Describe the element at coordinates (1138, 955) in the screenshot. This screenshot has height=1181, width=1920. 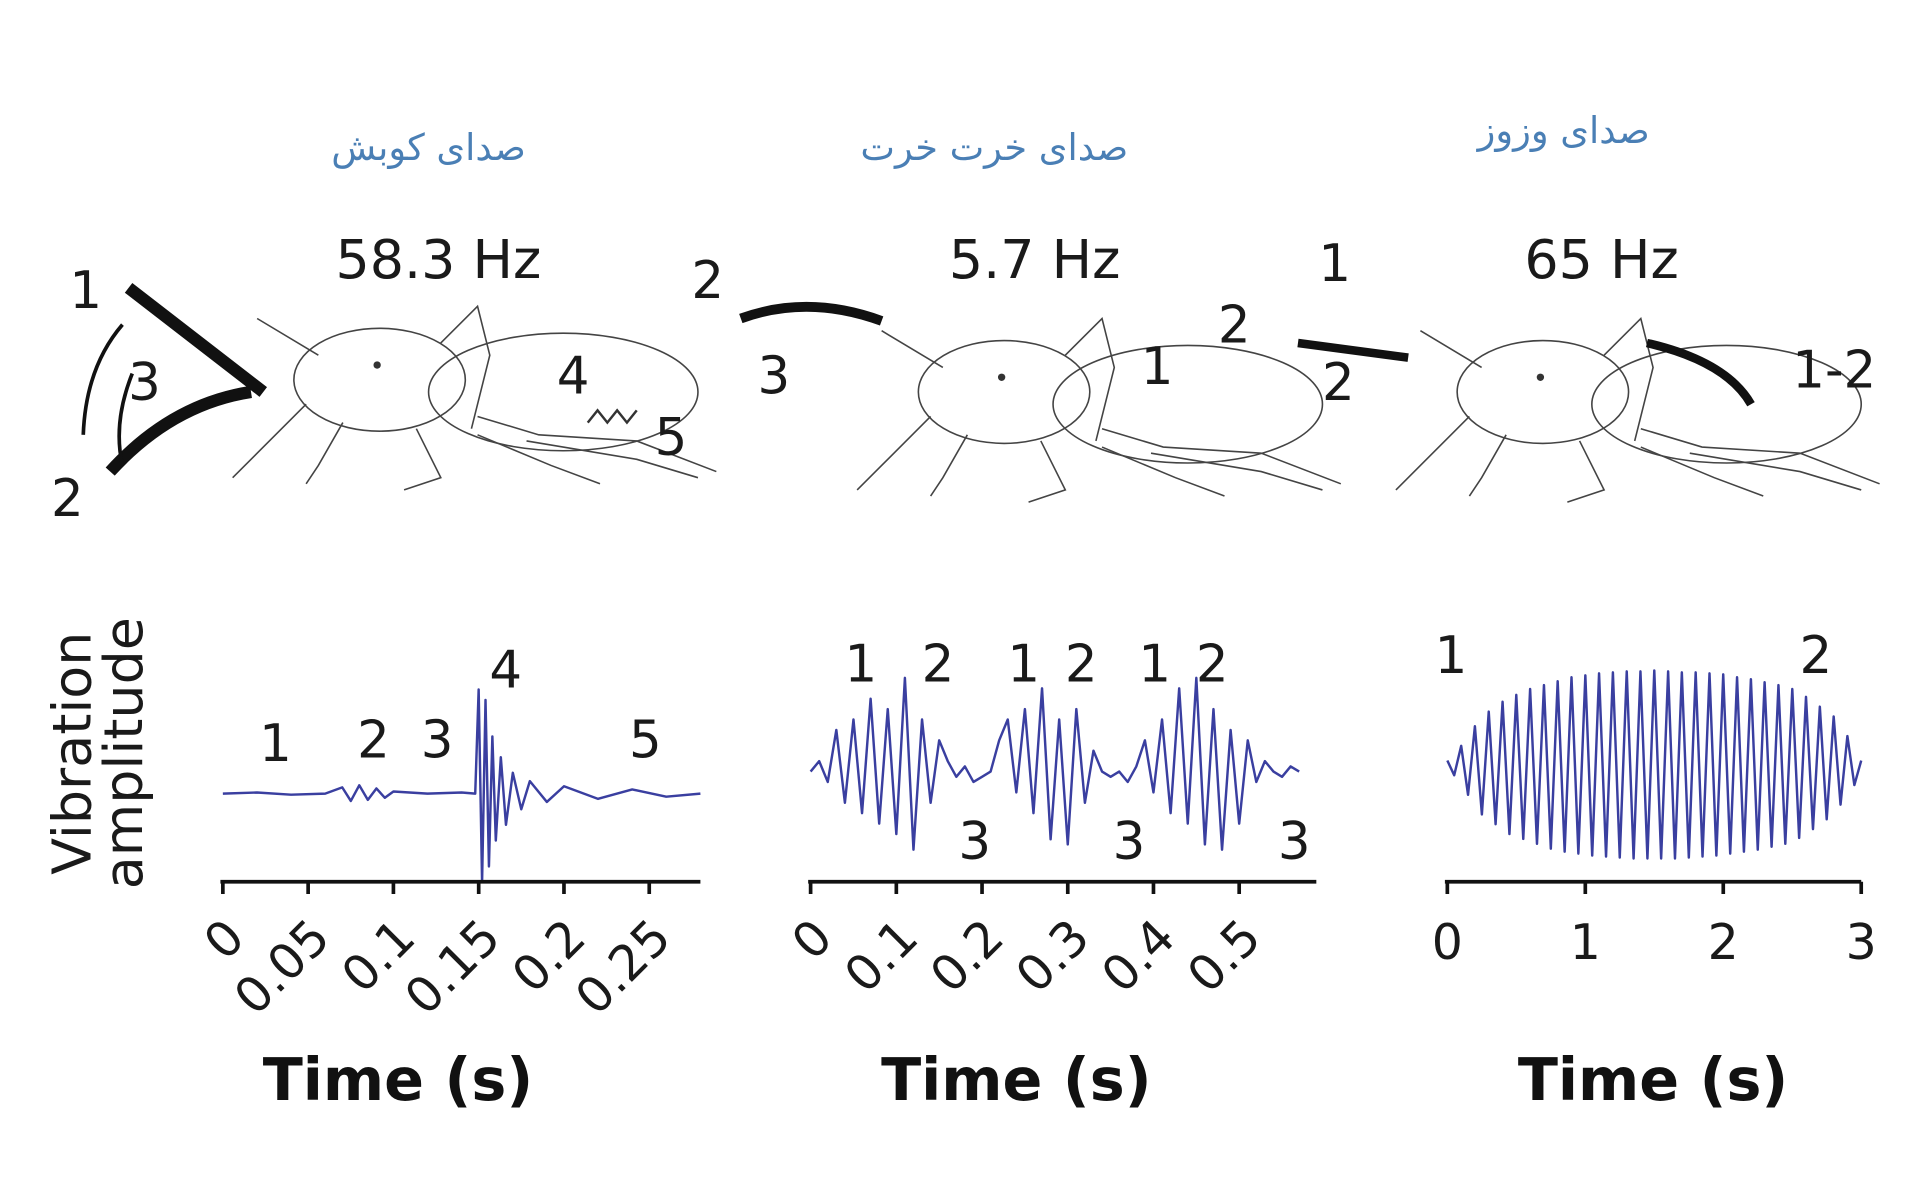
I see `x-tick-label: 0.4` at that location.